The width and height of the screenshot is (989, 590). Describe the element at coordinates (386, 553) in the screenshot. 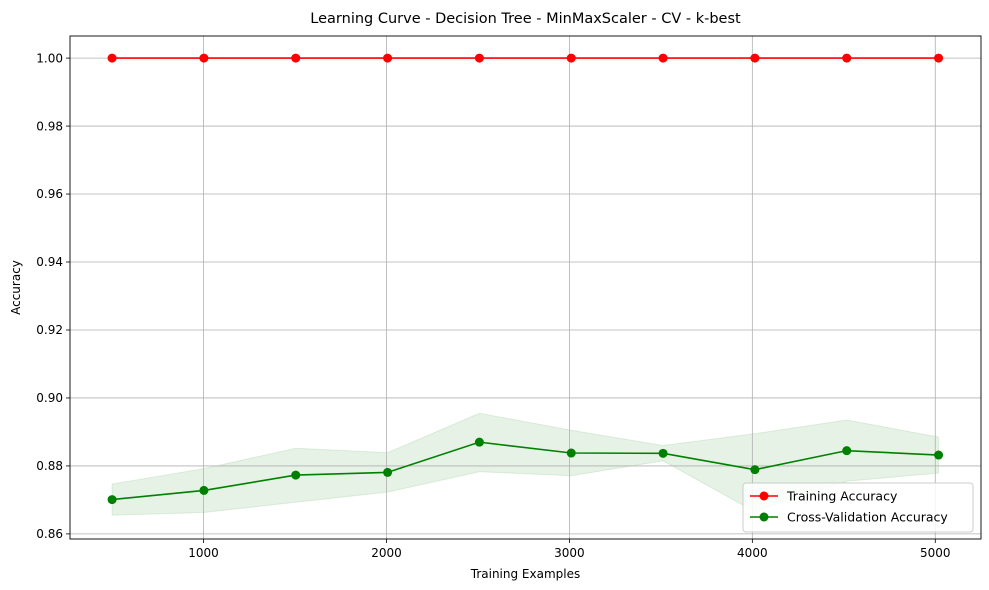

I see `x-tick-label-1: 2000` at that location.